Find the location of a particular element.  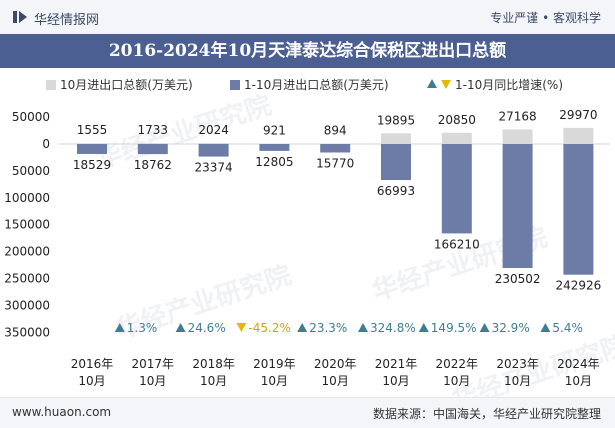

x-tick-label: 2022年 is located at coordinates (457, 364).